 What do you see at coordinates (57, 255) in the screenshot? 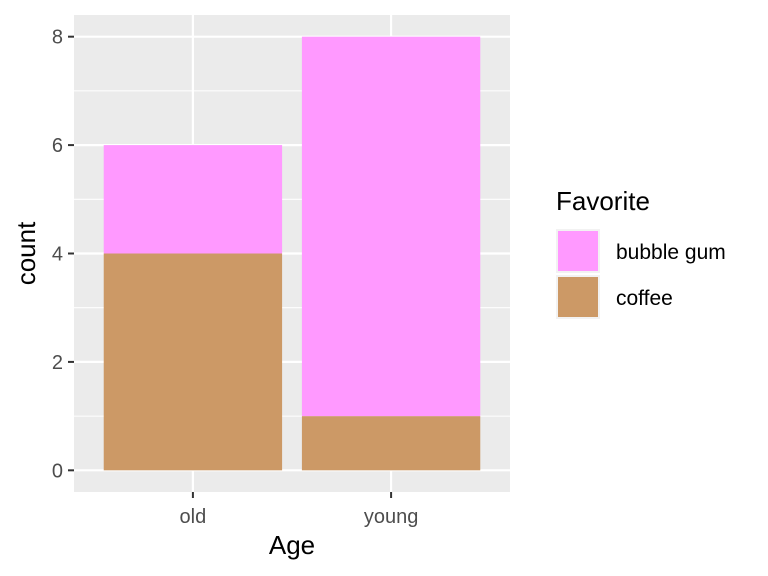
I see `y-tick-label: 4` at bounding box center [57, 255].